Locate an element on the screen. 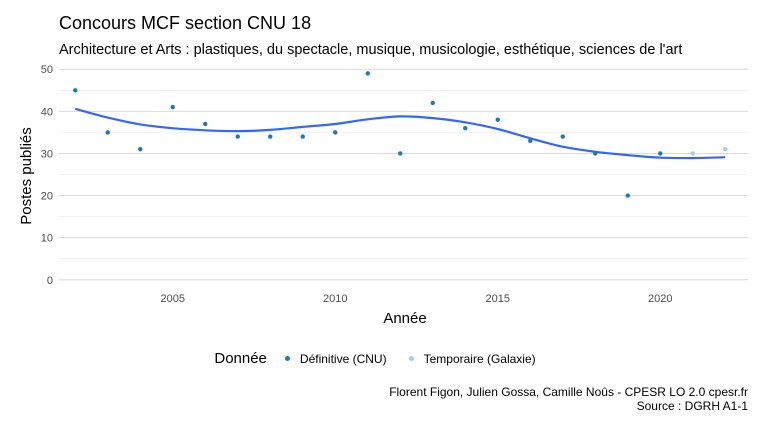 This screenshot has height=432, width=768. smooth-trend-line is located at coordinates (400, 133).